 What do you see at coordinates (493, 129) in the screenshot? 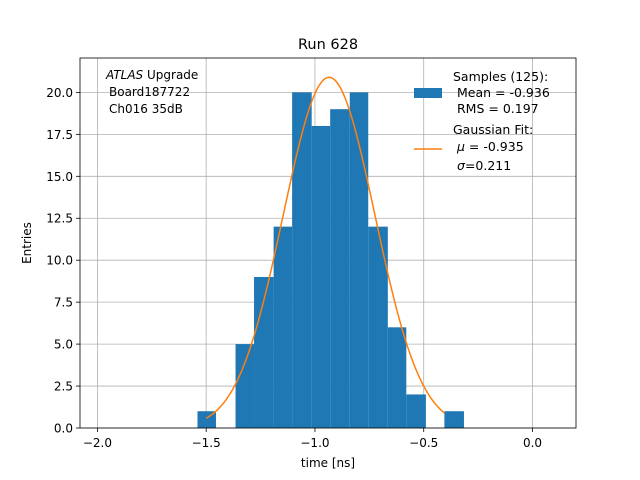
I see `legend-fit-title: Gaussian Fit:` at bounding box center [493, 129].